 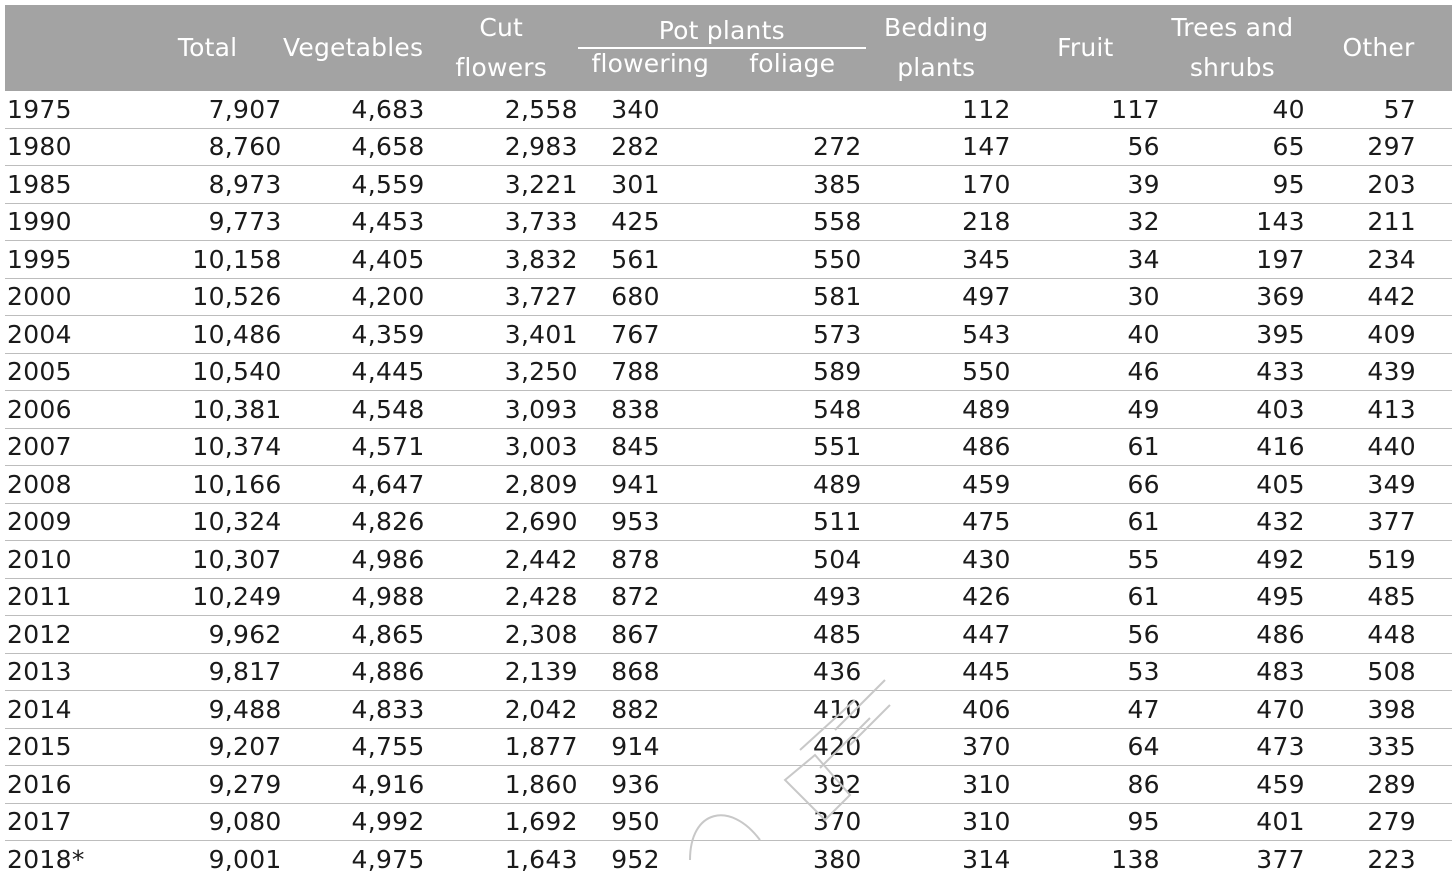 What do you see at coordinates (792, 597) in the screenshot?
I see `cell-foliage: 493` at bounding box center [792, 597].